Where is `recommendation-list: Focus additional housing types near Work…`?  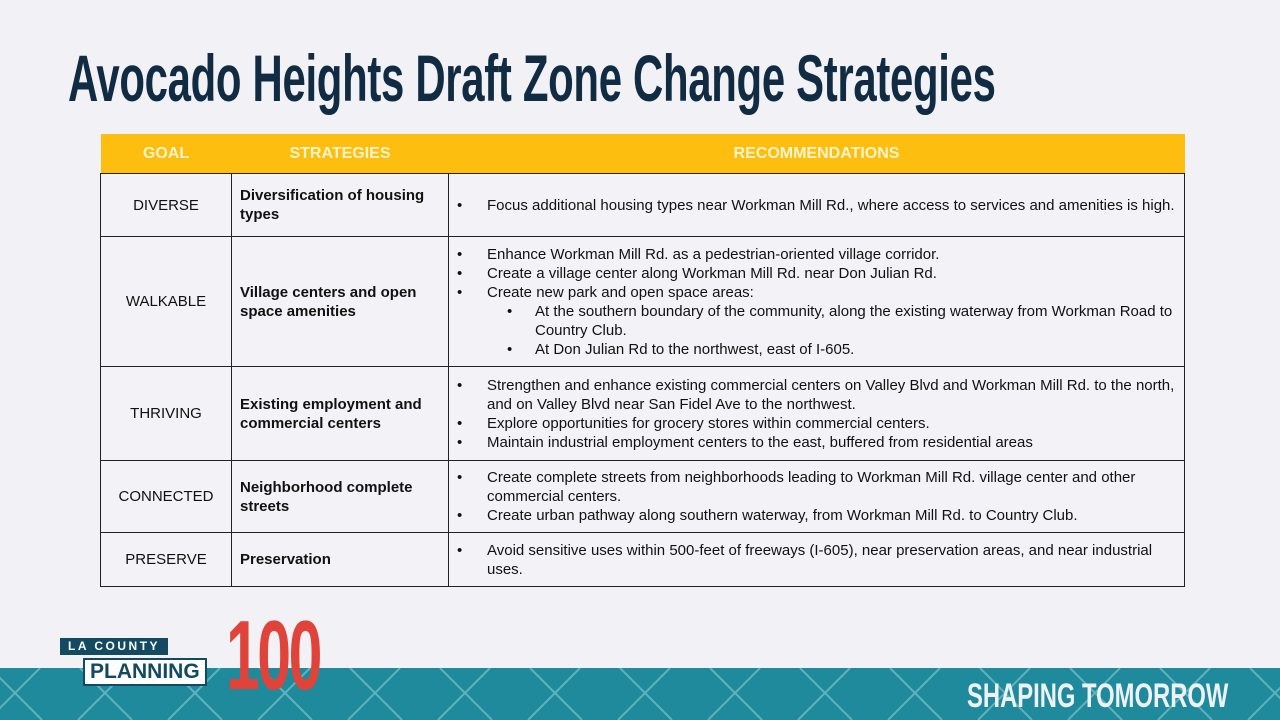
recommendation-list: Focus additional housing types near Work… is located at coordinates (816, 205).